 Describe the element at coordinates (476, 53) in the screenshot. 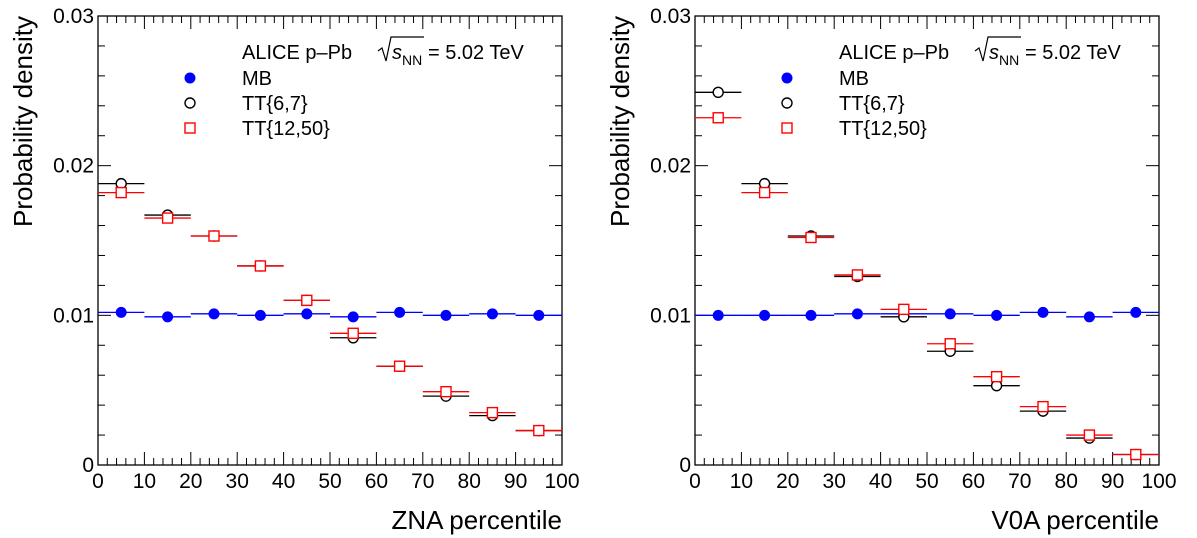

I see `annotation-energy-value: = 5.02 TeV` at that location.